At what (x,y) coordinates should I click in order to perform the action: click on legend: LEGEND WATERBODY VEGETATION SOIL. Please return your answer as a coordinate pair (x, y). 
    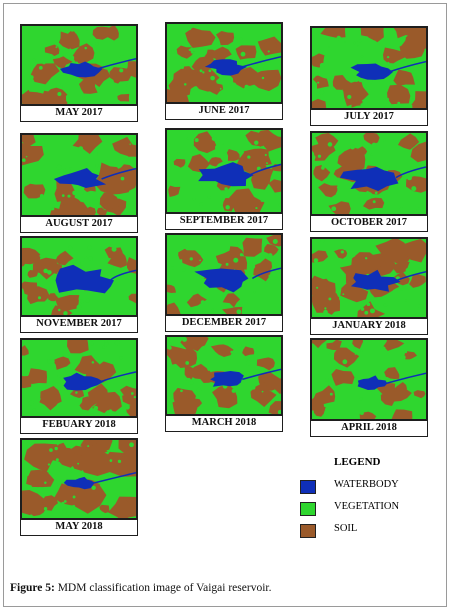
    Looking at the image, I should click on (364, 497).